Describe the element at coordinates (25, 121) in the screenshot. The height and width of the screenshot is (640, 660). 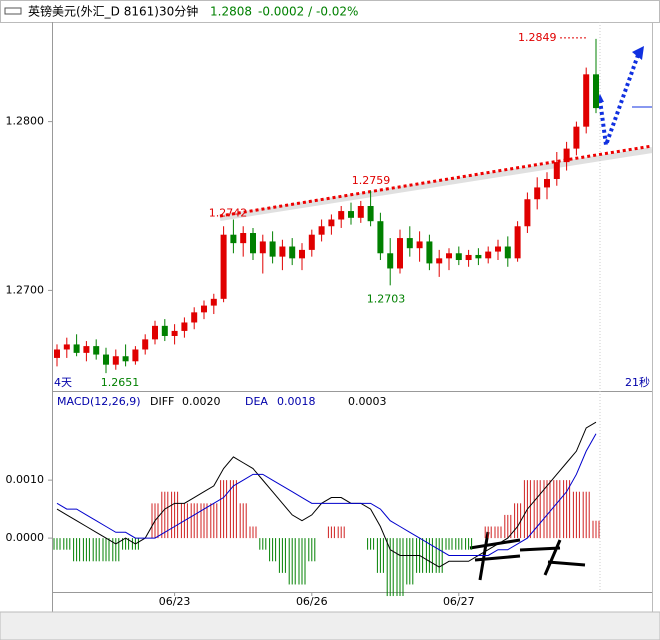
I see `y-tick-label: 1.2800` at that location.